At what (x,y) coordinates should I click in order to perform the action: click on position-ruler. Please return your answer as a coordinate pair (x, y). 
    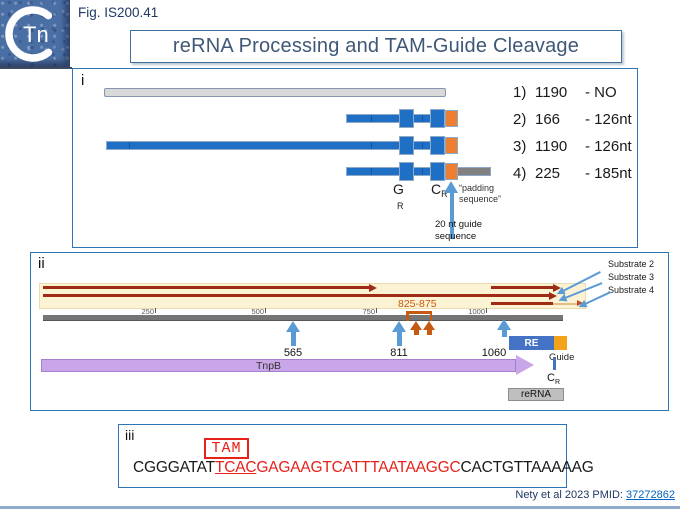
    Looking at the image, I should click on (303, 318).